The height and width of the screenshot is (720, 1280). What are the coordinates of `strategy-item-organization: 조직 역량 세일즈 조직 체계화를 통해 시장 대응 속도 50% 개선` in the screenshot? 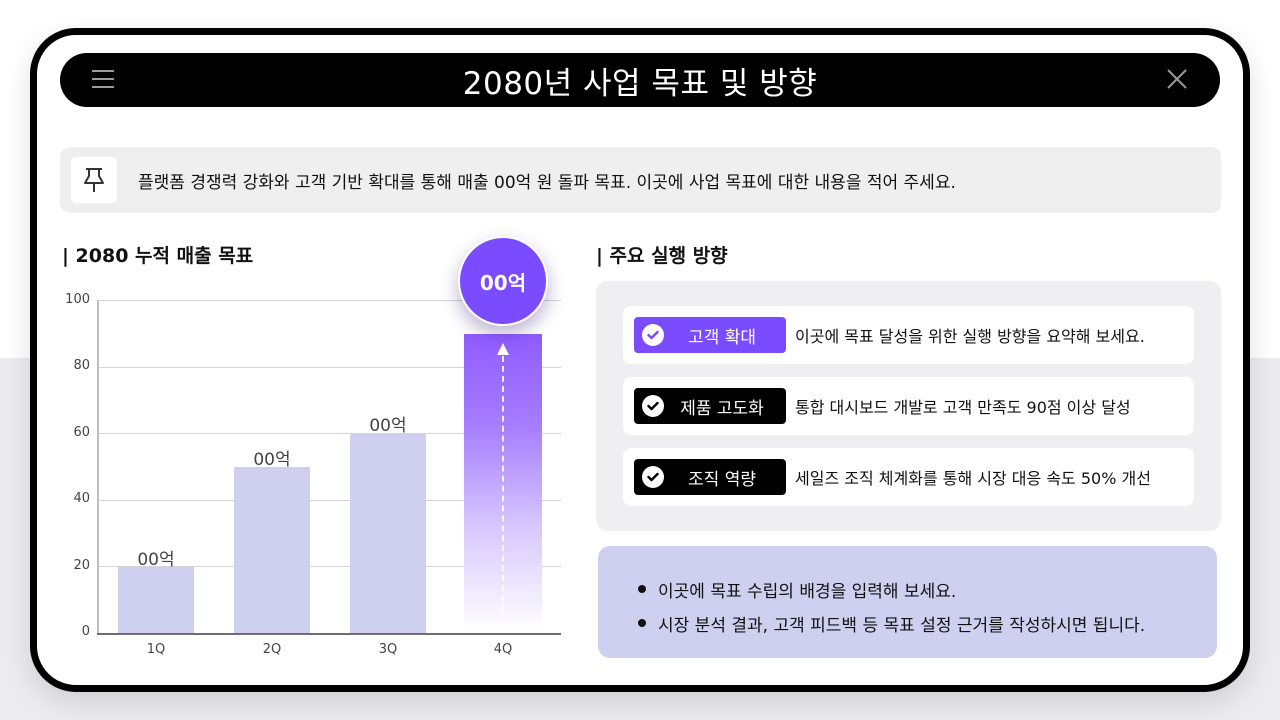 It's located at (908, 477).